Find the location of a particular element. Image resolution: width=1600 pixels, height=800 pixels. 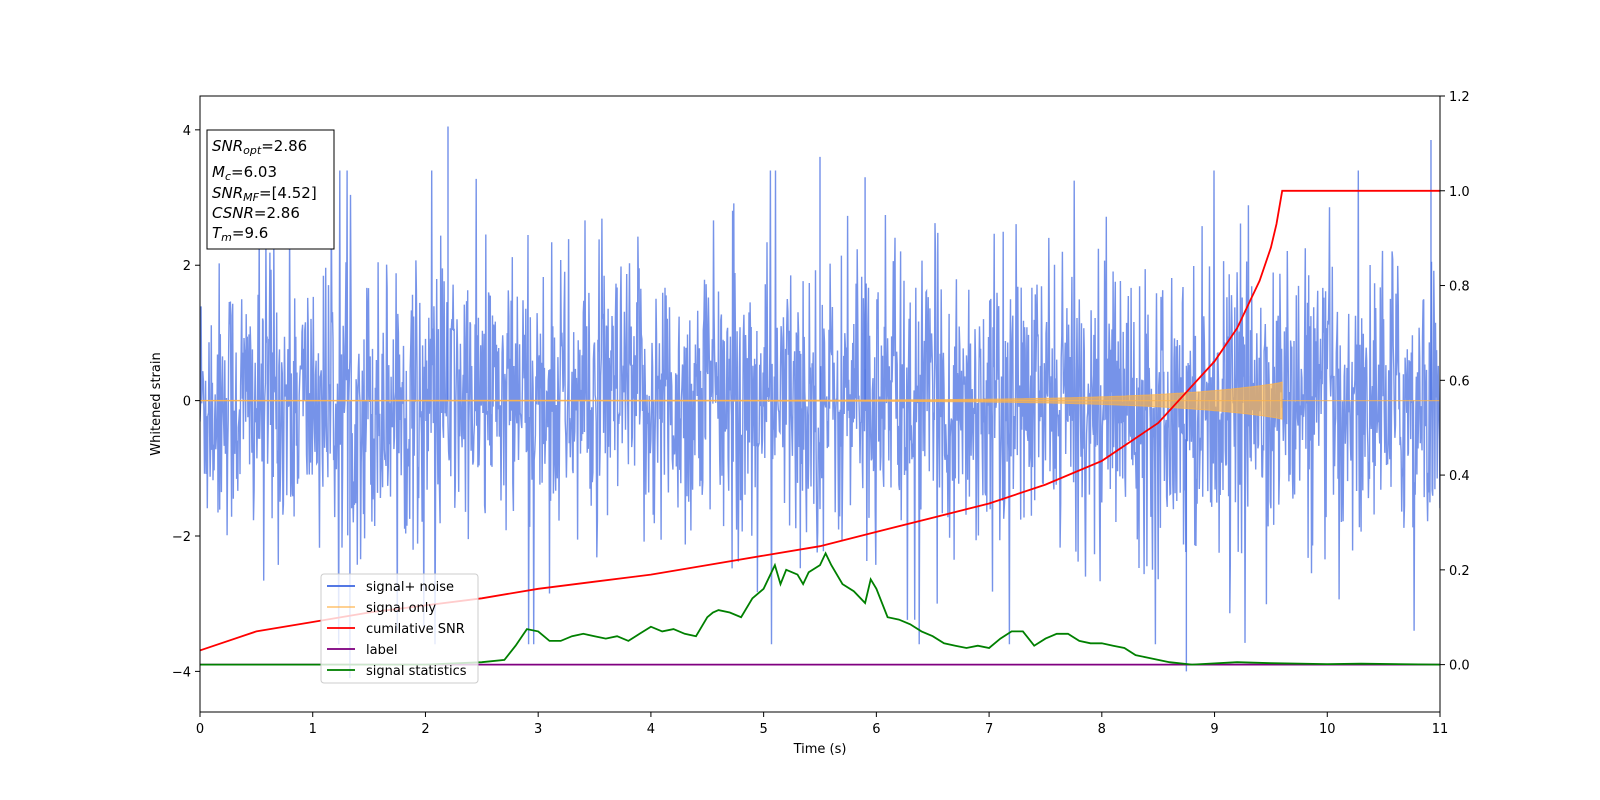

annotation-line: Mc=6.03 is located at coordinates (244, 173).